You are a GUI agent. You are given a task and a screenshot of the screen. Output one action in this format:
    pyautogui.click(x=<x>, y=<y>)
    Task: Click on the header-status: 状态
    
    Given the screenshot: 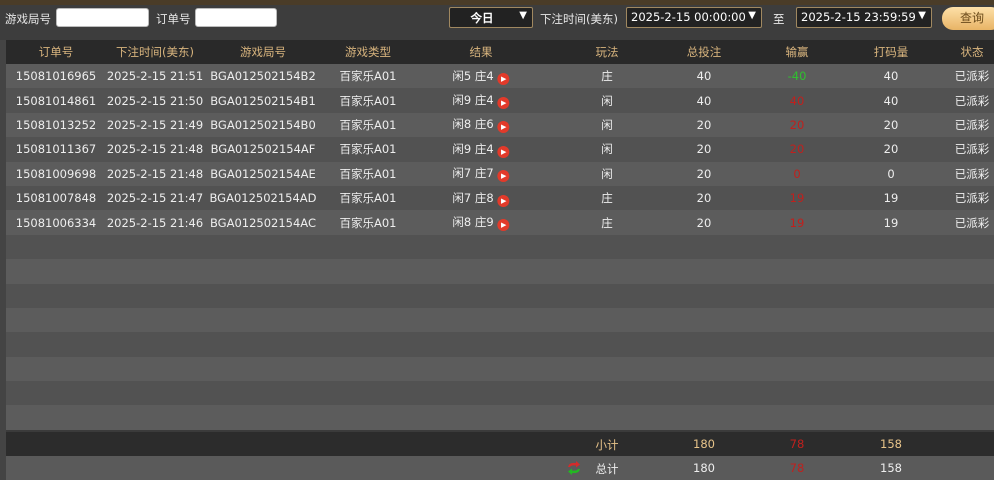 What is the action you would take?
    pyautogui.click(x=972, y=52)
    